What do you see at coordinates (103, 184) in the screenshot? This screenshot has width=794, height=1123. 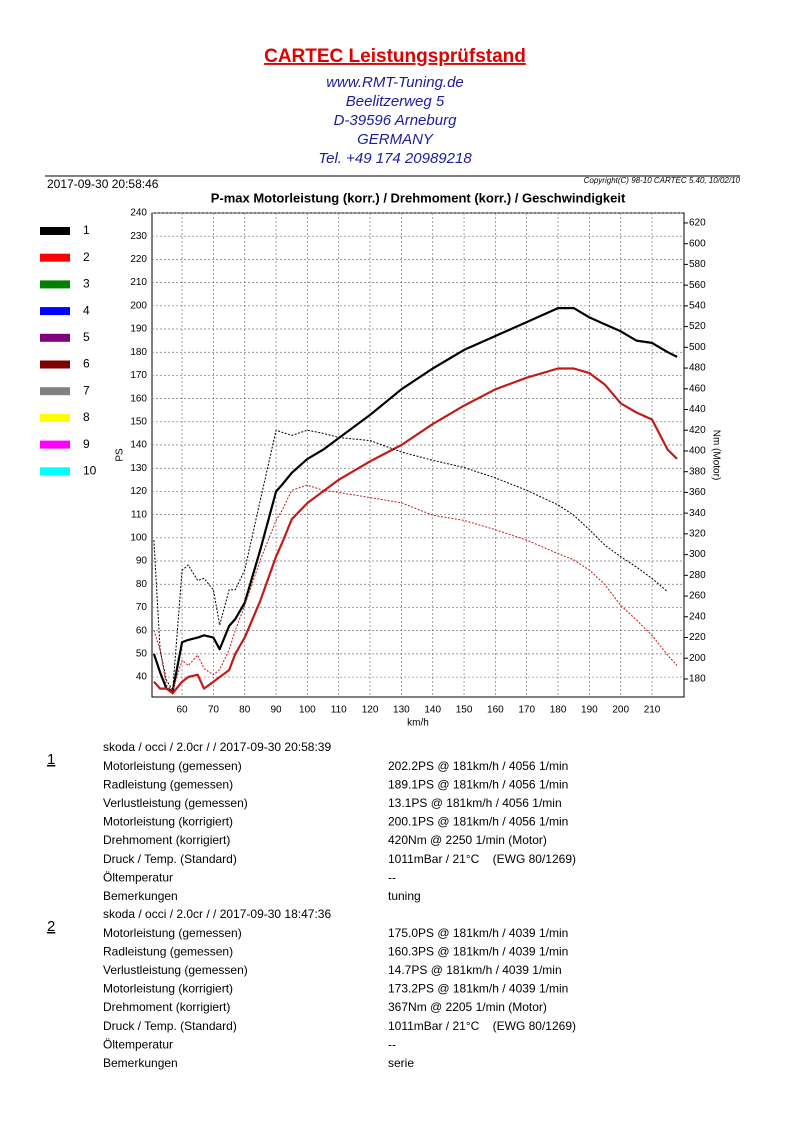 I see `date: 2017-09-30 20:58:46` at bounding box center [103, 184].